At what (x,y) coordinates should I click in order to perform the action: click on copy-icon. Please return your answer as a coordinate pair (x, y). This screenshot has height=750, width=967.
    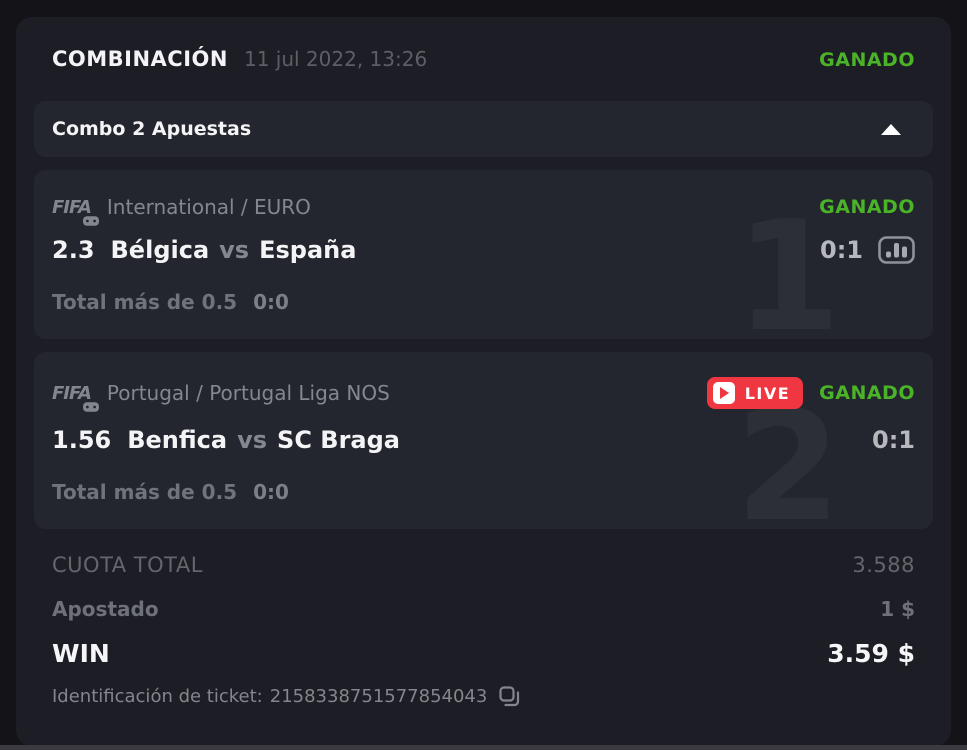
    Looking at the image, I should click on (509, 696).